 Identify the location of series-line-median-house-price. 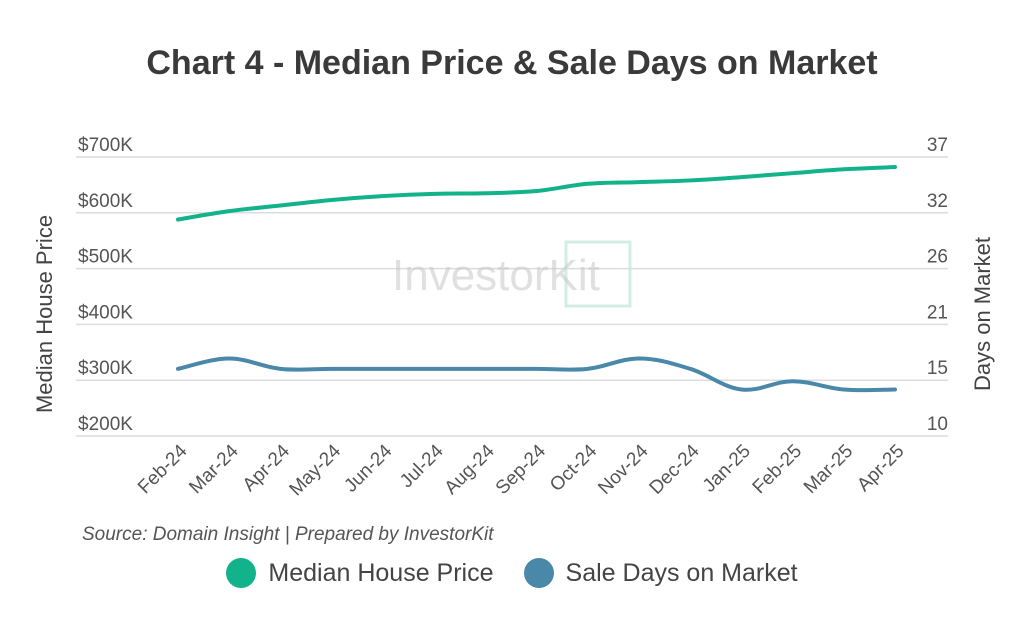
(536, 193).